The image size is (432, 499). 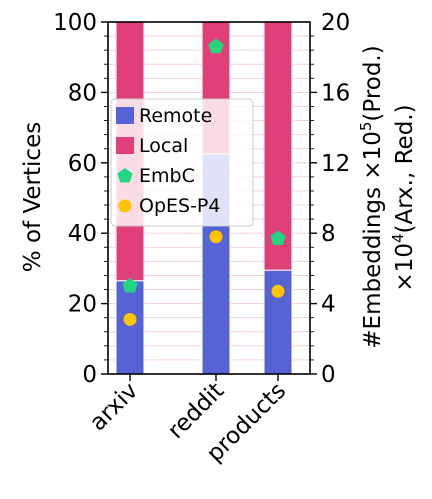 I want to click on y2-axis-title-line1-suffix: (Prod.), so click(x=373, y=83).